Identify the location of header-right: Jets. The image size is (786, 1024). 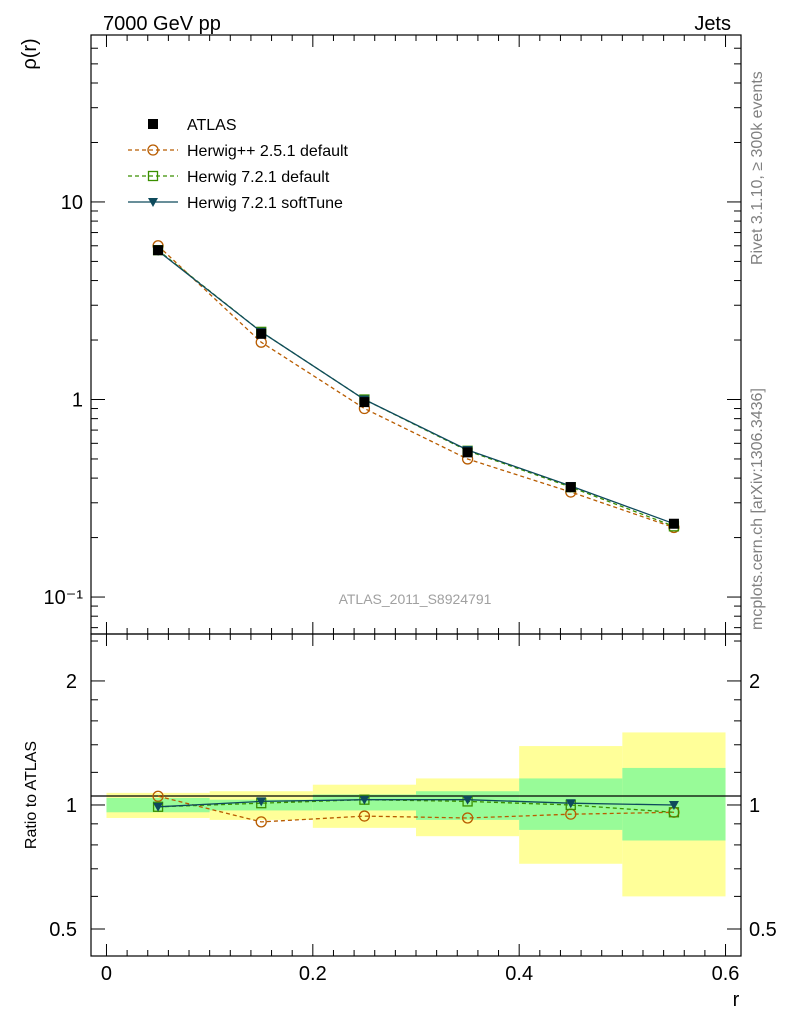
(712, 24).